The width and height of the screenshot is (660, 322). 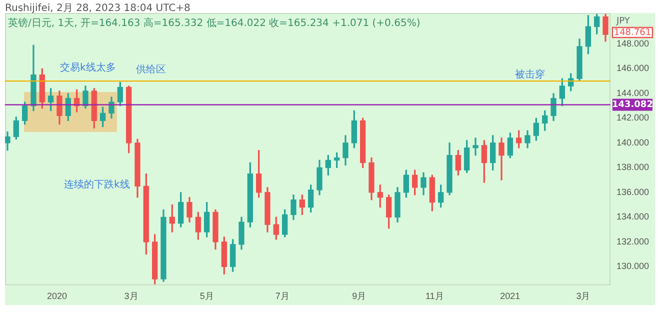 I want to click on x-tick-label: 2020, so click(x=57, y=296).